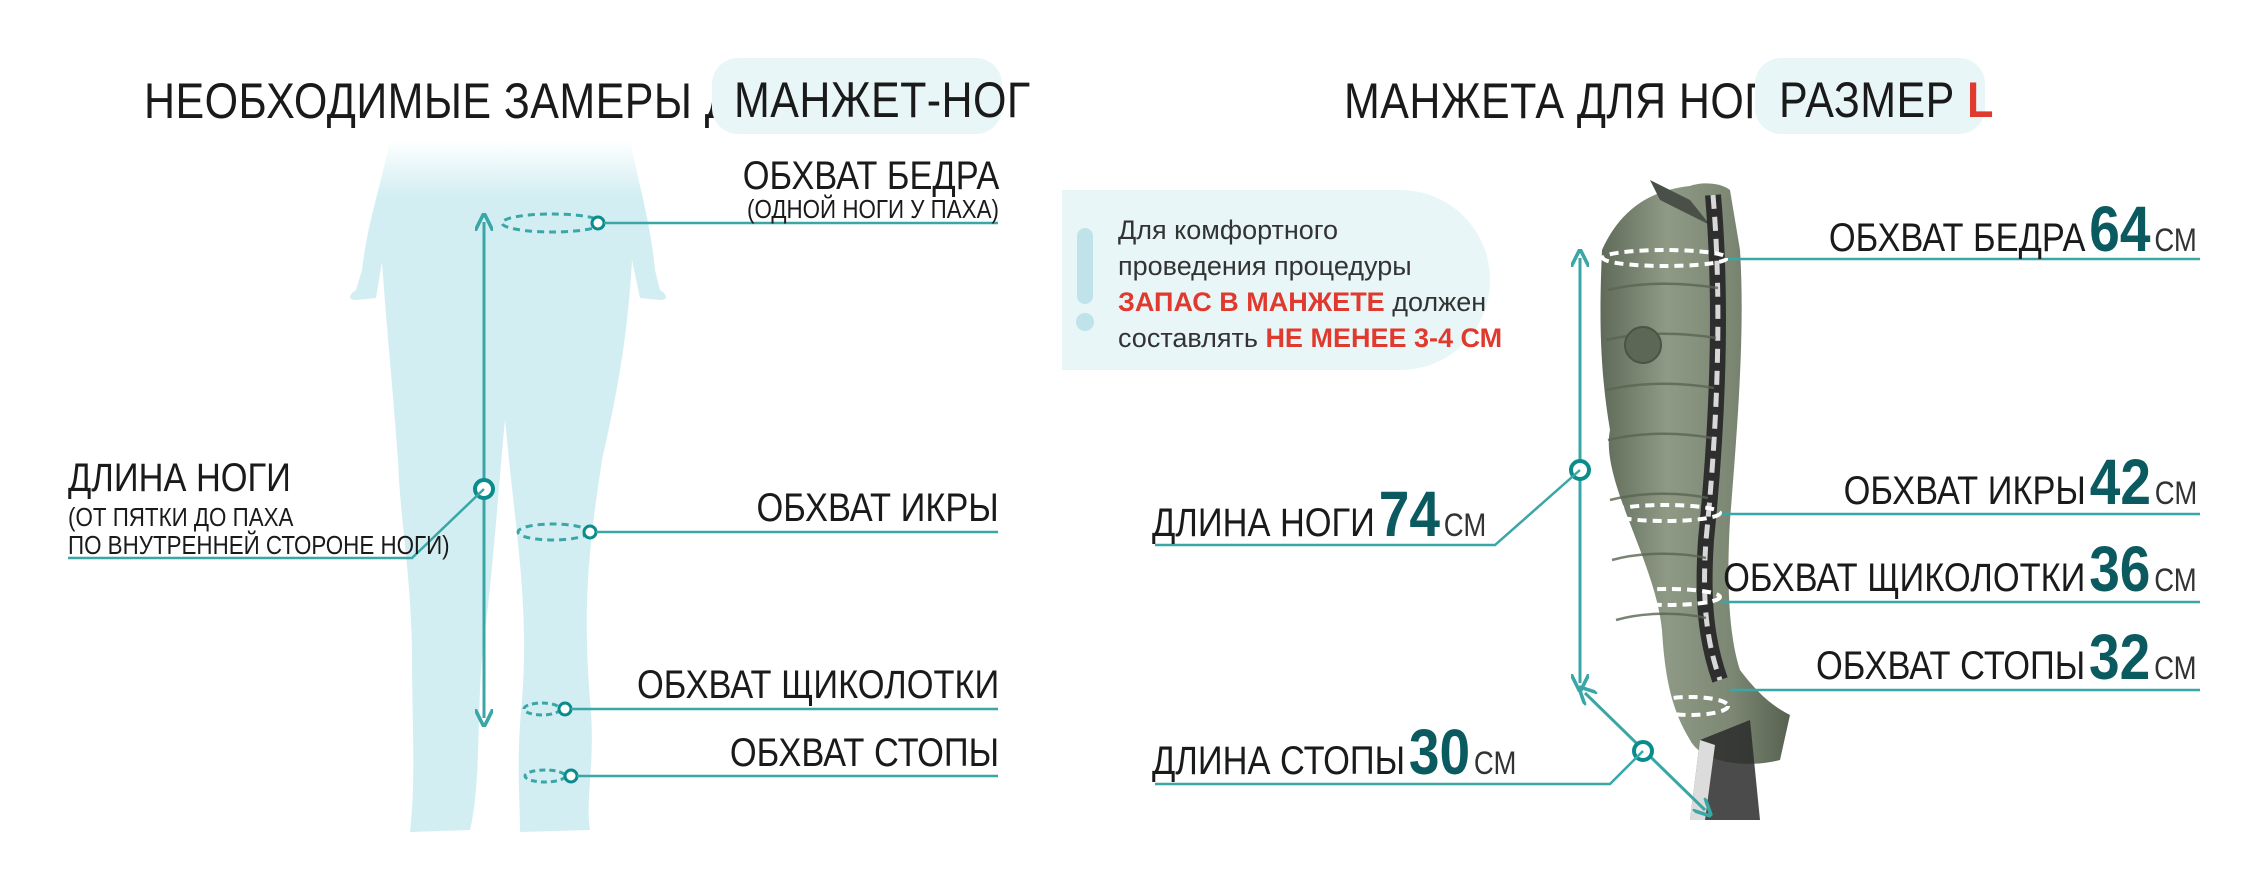 The image size is (2257, 891). Describe the element at coordinates (882, 100) in the screenshot. I see `left-title-pill-text: МАНЖЕТ-НОГ` at that location.